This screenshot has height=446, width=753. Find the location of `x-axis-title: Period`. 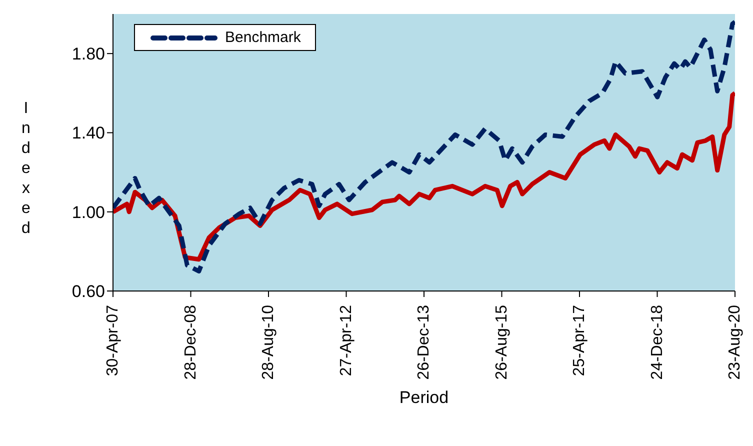

x-axis-title: Period is located at coordinates (424, 397).